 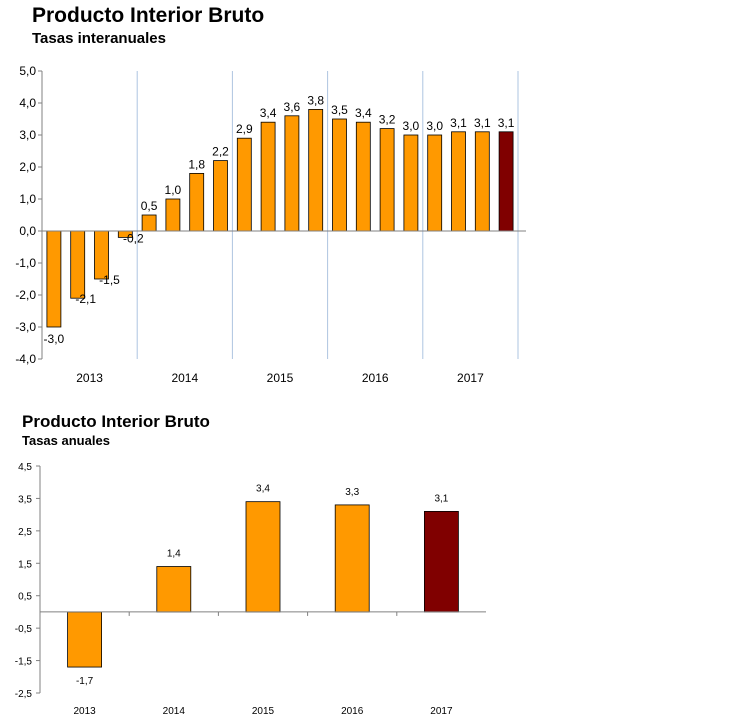 What do you see at coordinates (280, 378) in the screenshot?
I see `x-group-label: 2015` at bounding box center [280, 378].